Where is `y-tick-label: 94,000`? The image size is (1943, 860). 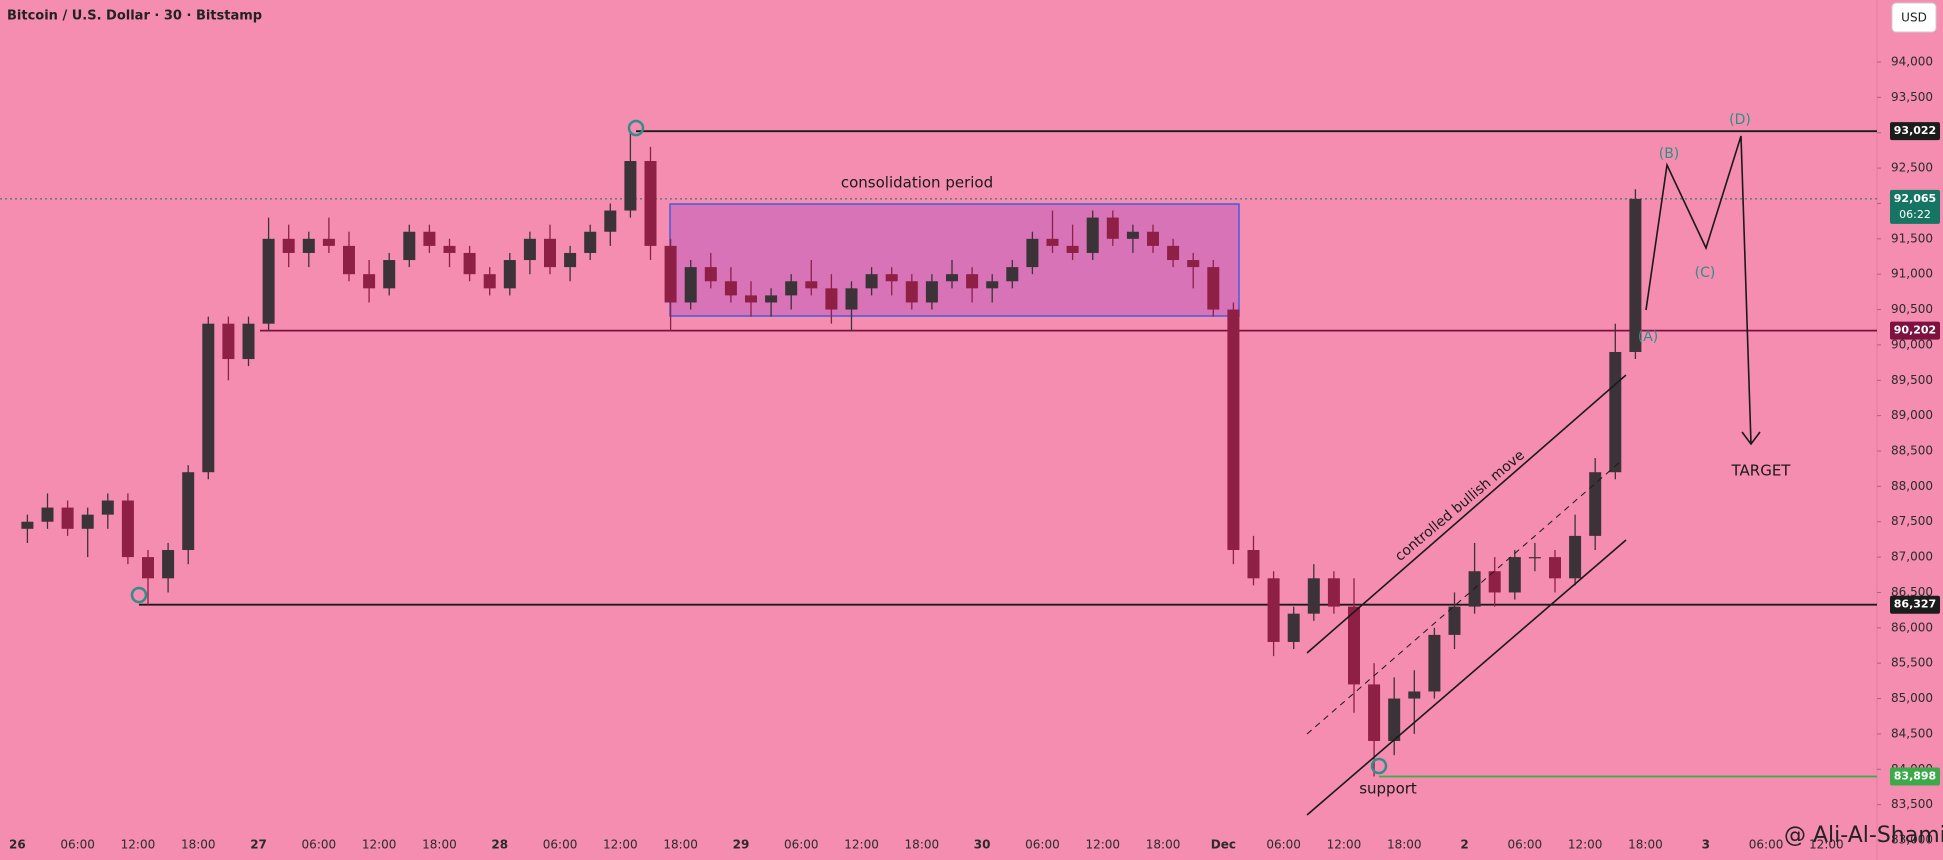
y-tick-label: 94,000 is located at coordinates (1912, 62).